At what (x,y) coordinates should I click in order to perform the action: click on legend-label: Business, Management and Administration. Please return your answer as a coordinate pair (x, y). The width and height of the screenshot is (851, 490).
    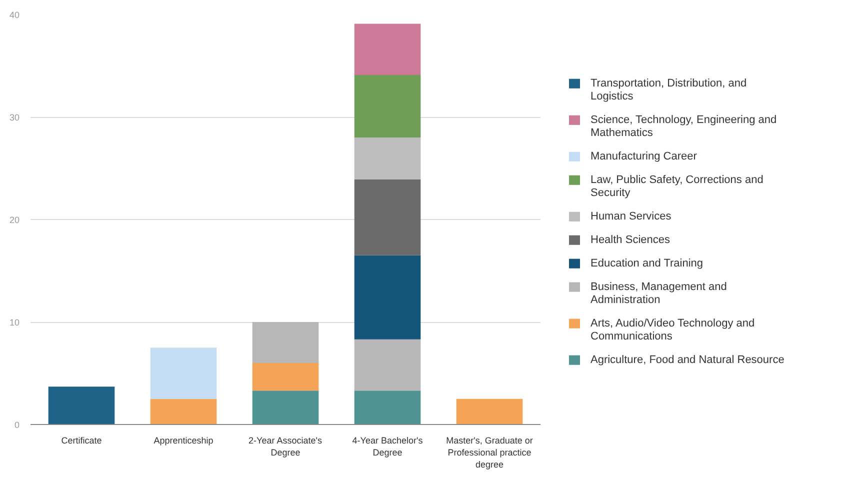
    Looking at the image, I should click on (658, 293).